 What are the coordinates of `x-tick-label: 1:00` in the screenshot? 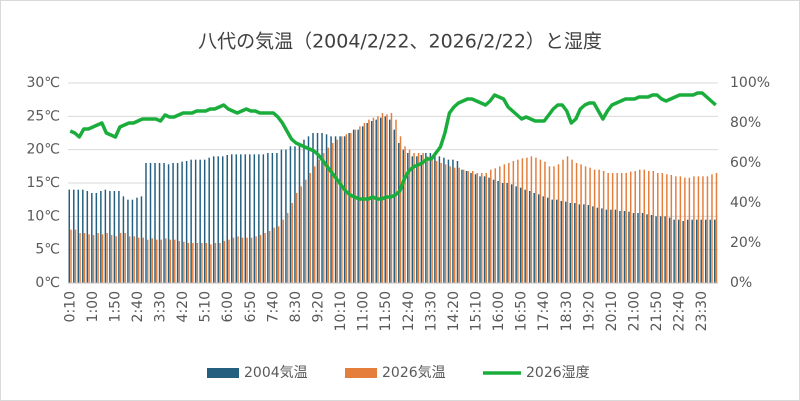 It's located at (93, 306).